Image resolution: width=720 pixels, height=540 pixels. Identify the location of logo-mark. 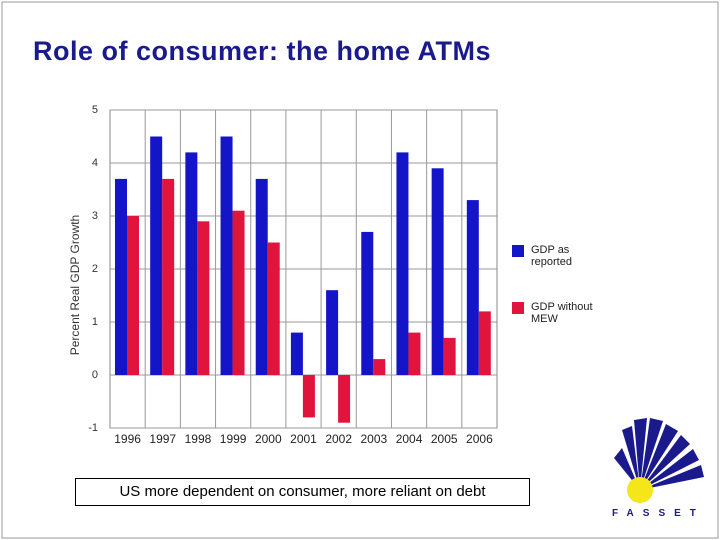
(659, 460).